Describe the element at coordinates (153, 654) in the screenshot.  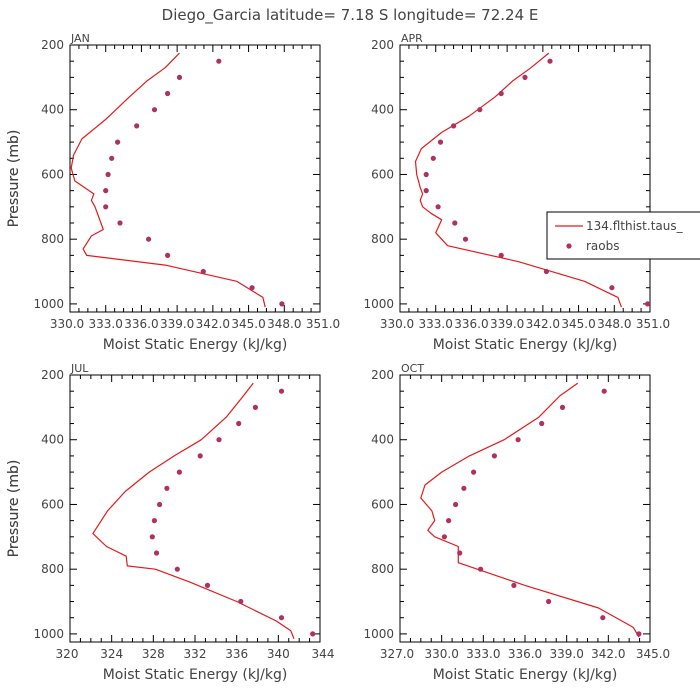
I see `x-tick-label: 328` at that location.